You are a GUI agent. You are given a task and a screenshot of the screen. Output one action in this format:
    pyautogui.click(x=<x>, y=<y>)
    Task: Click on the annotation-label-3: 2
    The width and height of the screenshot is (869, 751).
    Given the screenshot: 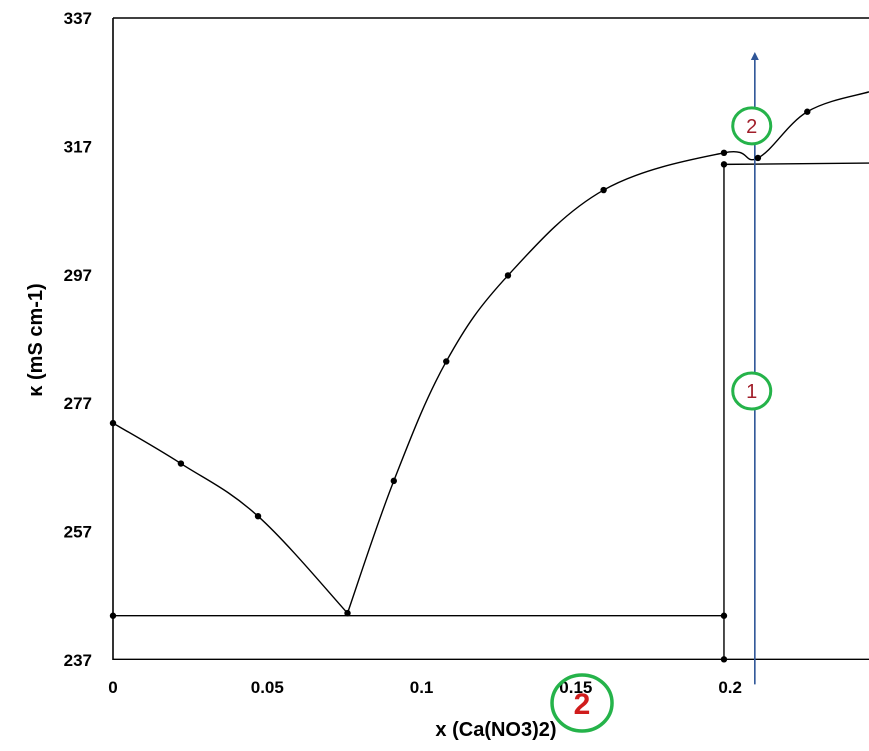 What is the action you would take?
    pyautogui.click(x=582, y=704)
    